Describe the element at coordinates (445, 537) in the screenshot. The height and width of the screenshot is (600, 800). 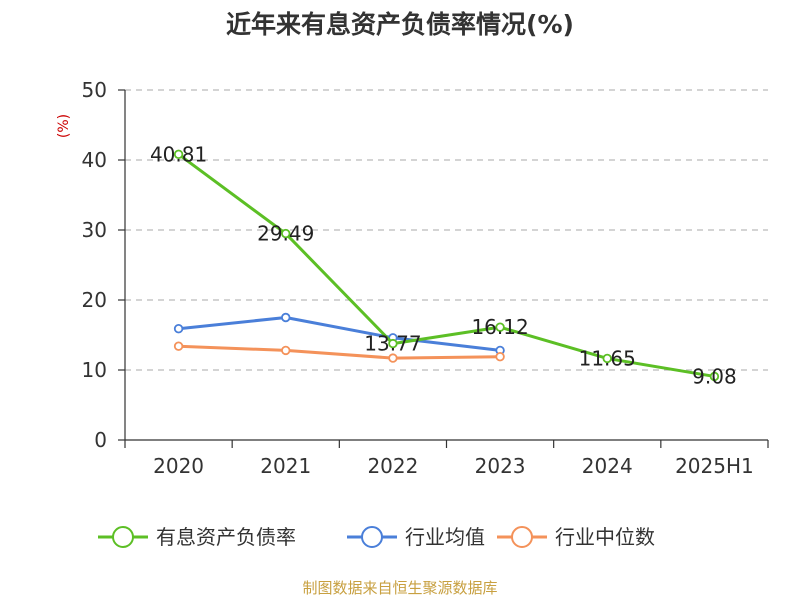
I see `legend-label: 行业均值` at that location.